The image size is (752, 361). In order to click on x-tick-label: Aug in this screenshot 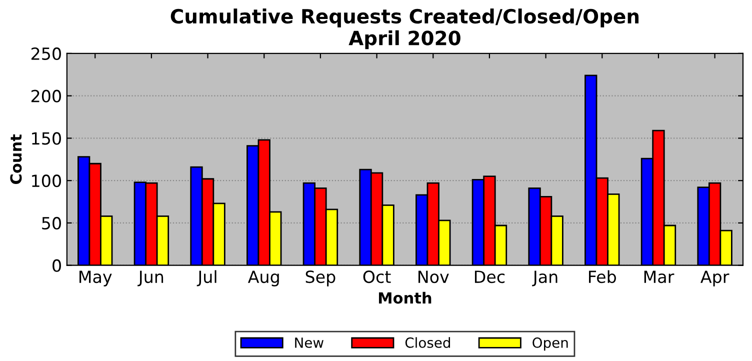, I will do `click(263, 278)`.